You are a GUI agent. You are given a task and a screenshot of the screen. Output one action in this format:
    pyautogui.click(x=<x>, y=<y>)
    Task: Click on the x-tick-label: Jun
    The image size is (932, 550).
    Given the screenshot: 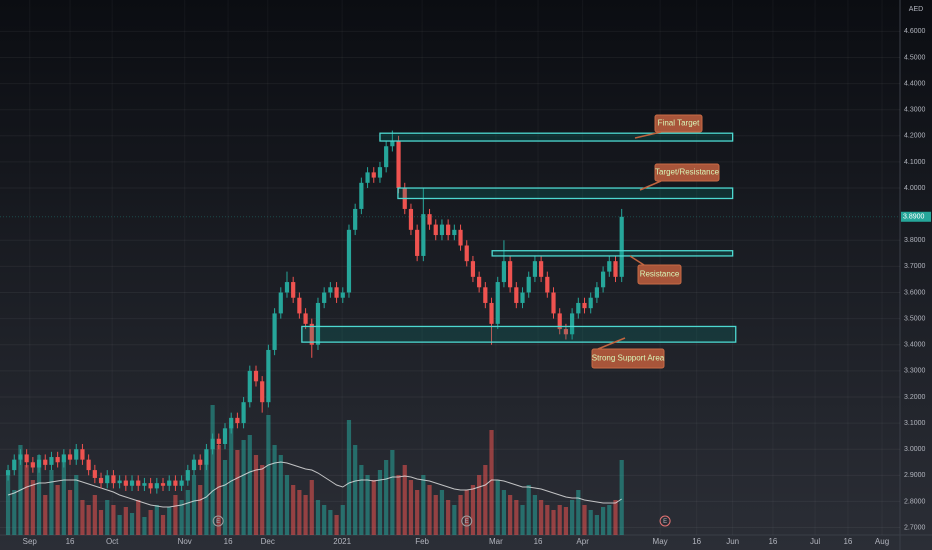 What is the action you would take?
    pyautogui.click(x=732, y=541)
    